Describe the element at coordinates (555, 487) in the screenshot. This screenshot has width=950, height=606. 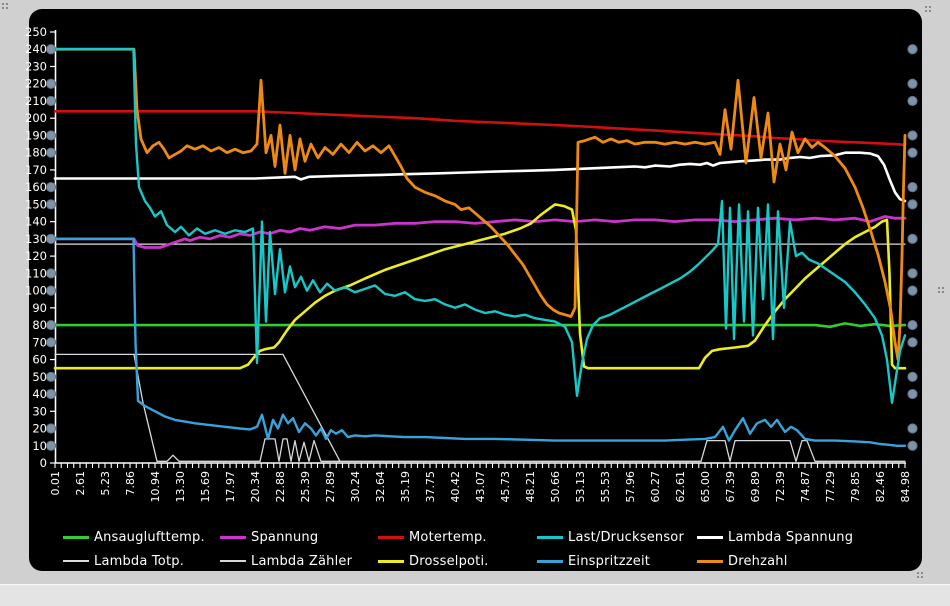
I see `x-tick-label-50.66: 50.66` at that location.